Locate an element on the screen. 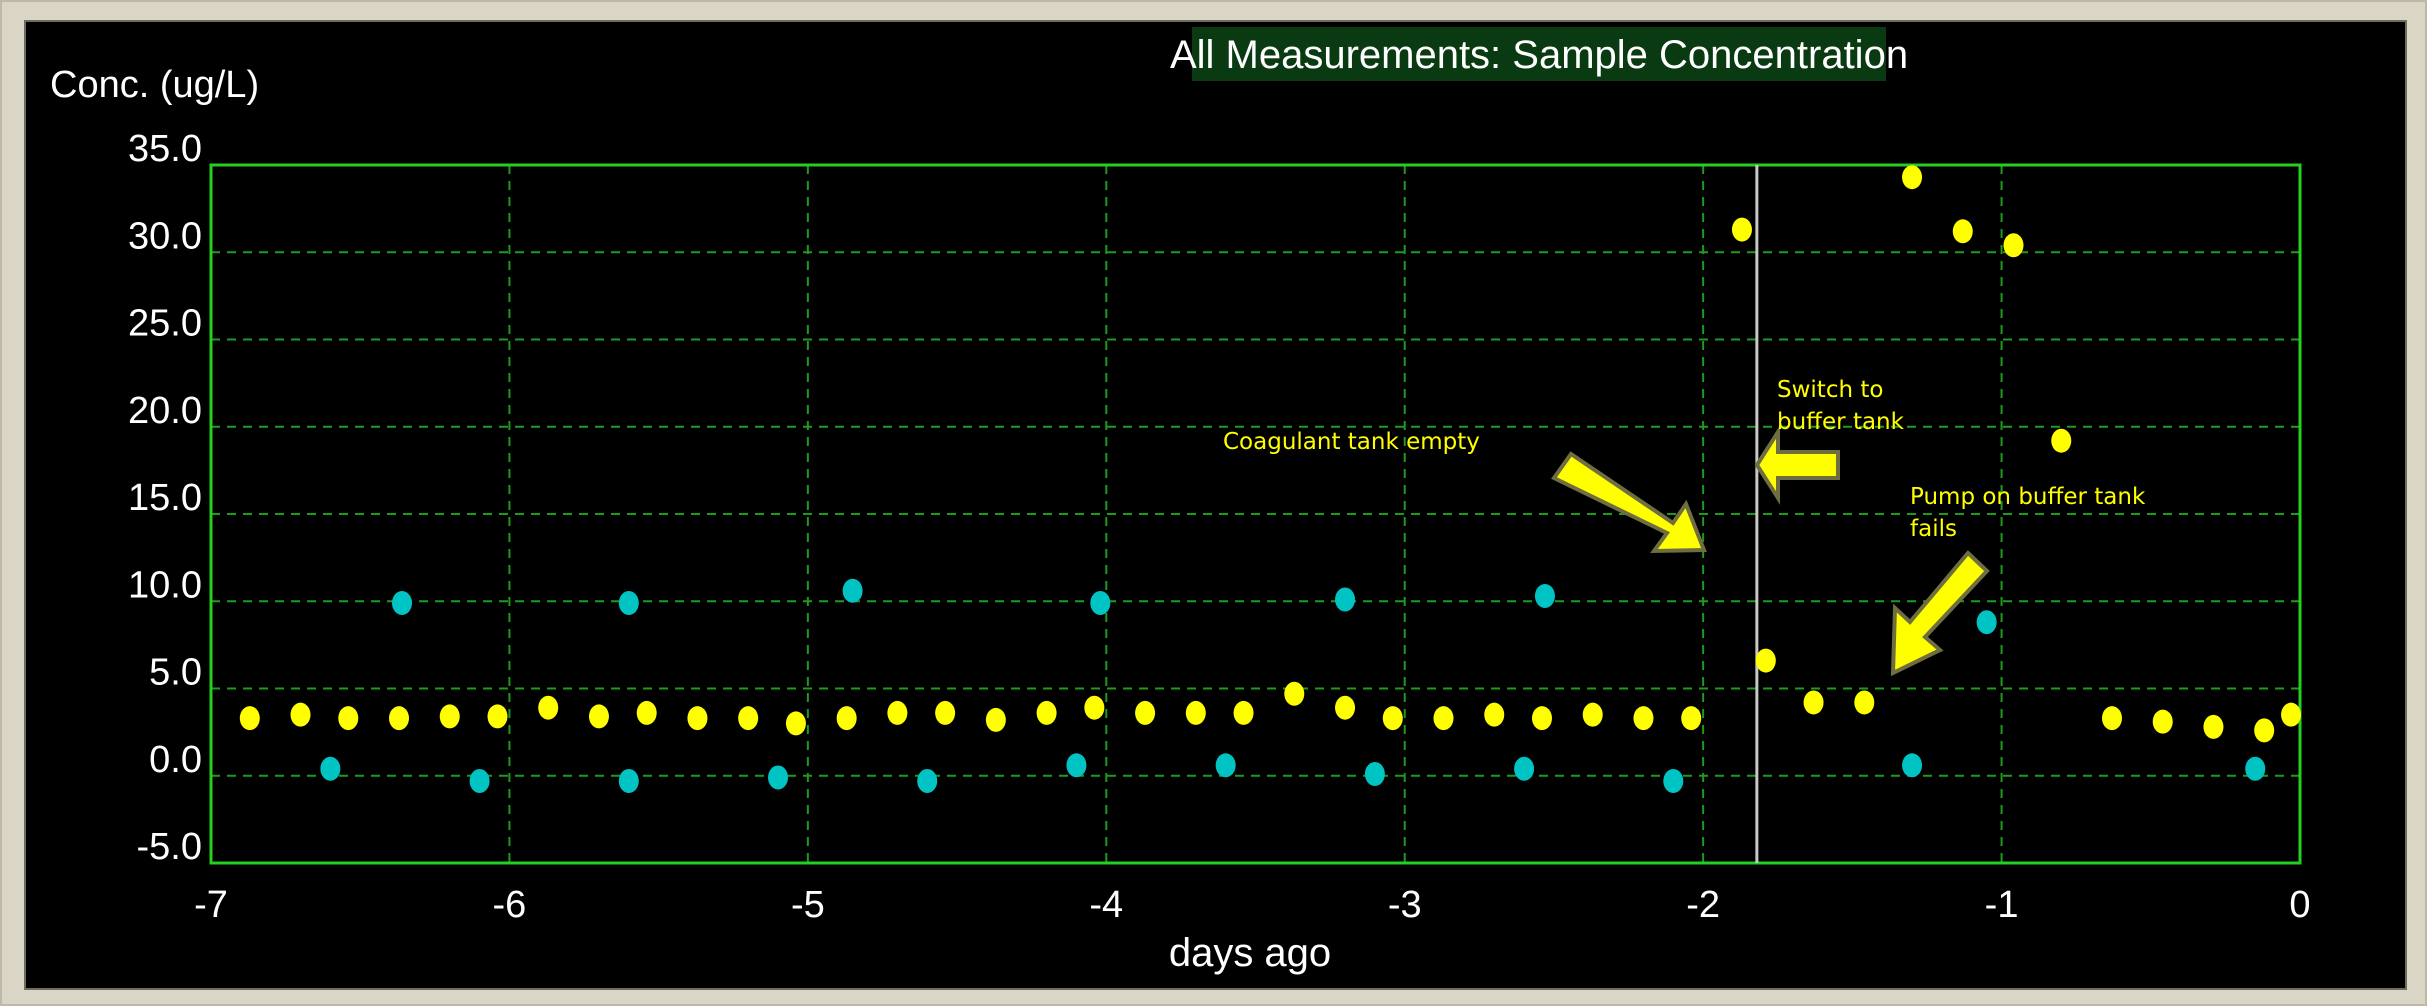 The height and width of the screenshot is (1006, 2427). y-tick-labels: 35.0 30.0 25.0 20.0 15.0 10.0 5.0 0.0 -5.0 is located at coordinates (165, 498).